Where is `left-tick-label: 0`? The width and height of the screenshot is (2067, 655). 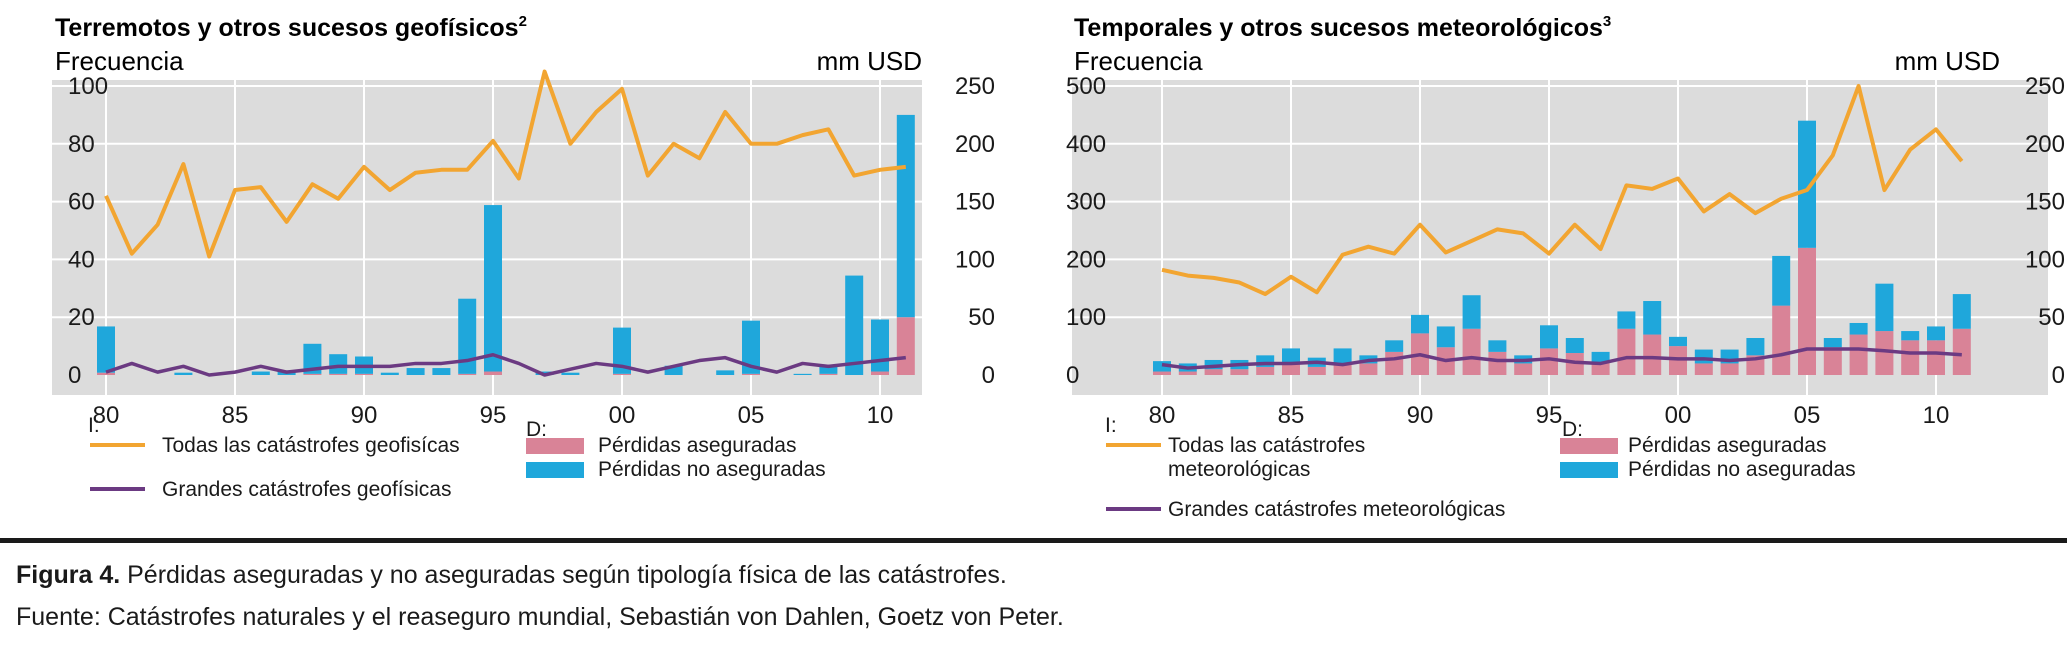
left-tick-label: 0 is located at coordinates (74, 375).